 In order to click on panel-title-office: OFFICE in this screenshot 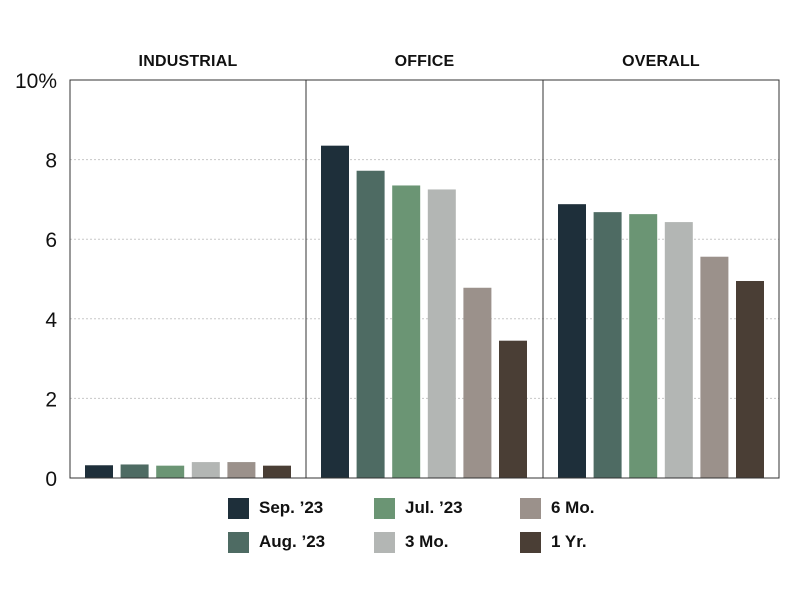, I will do `click(425, 61)`.